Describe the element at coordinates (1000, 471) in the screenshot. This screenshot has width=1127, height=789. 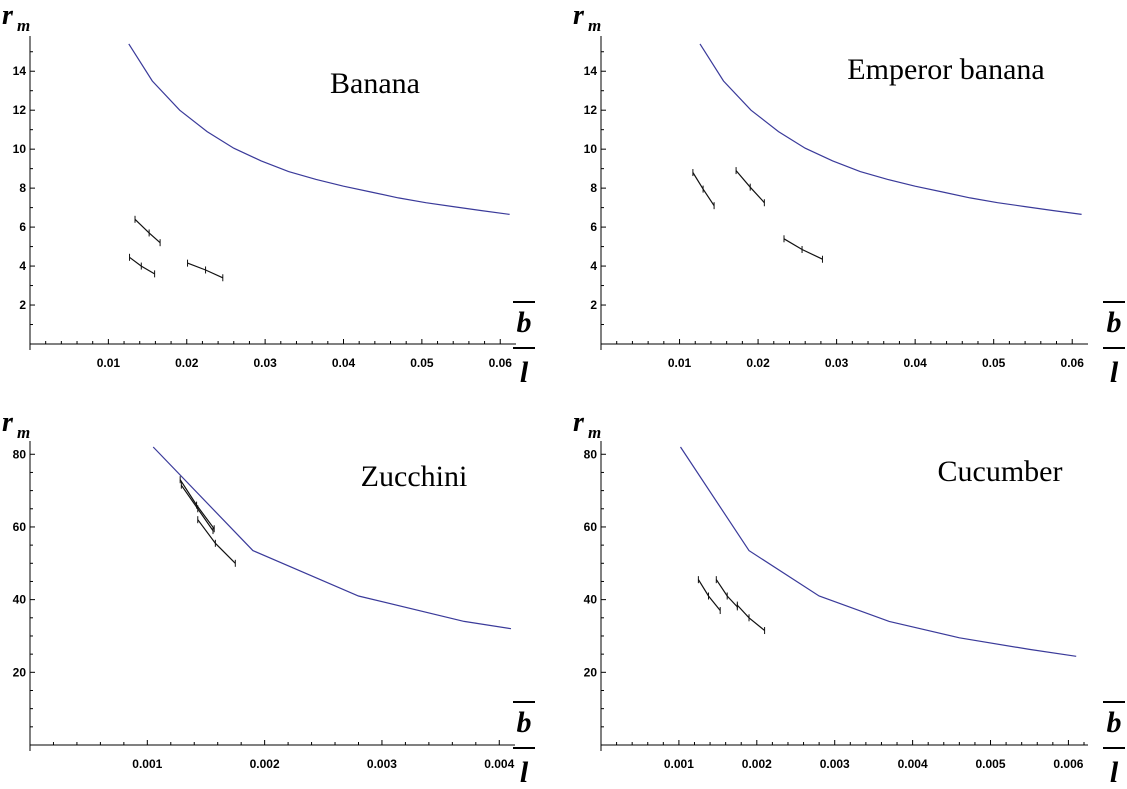
I see `chart-title: Cucumber` at that location.